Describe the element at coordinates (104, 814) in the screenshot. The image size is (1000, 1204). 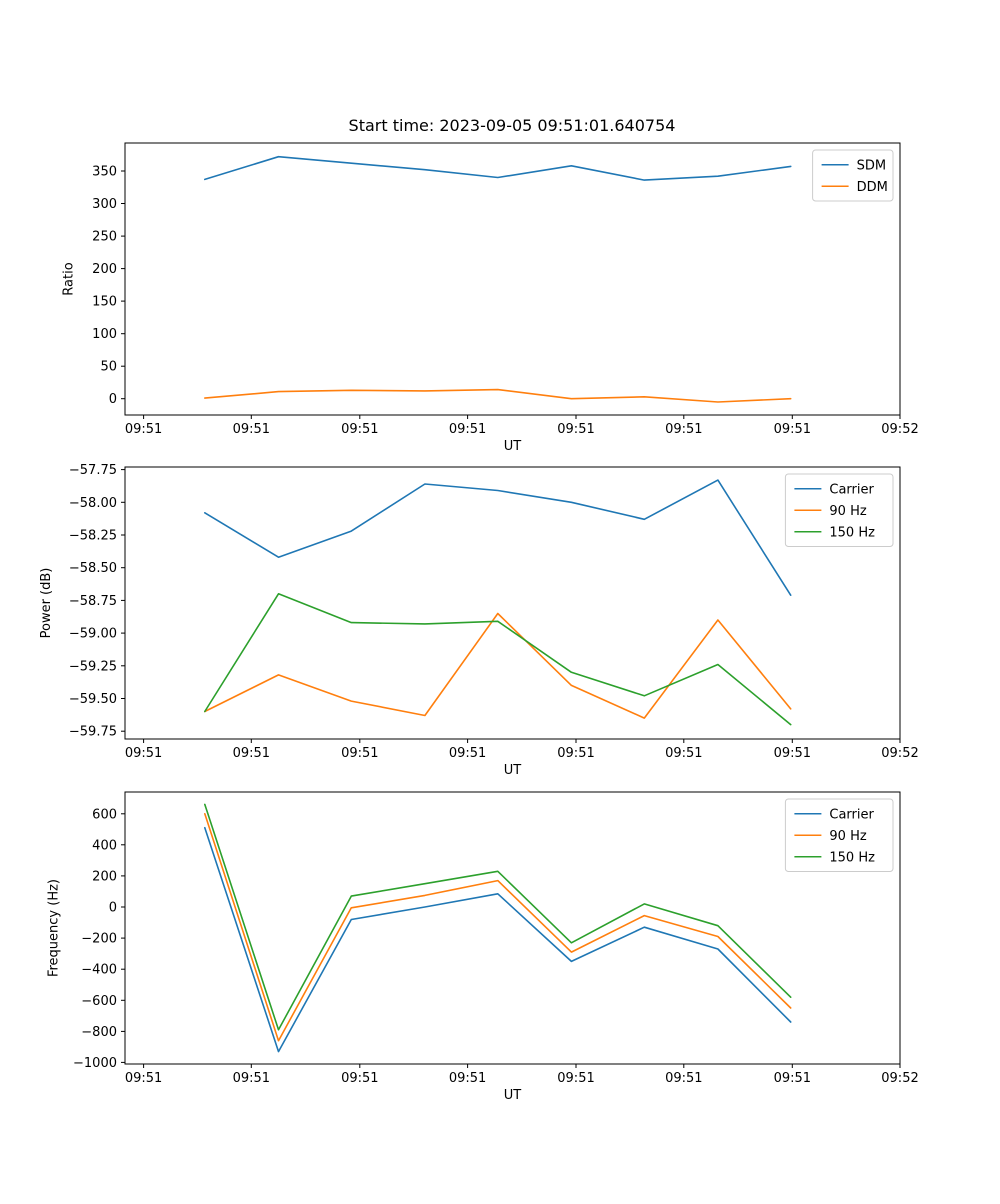
I see `y-tick-label: 600` at that location.